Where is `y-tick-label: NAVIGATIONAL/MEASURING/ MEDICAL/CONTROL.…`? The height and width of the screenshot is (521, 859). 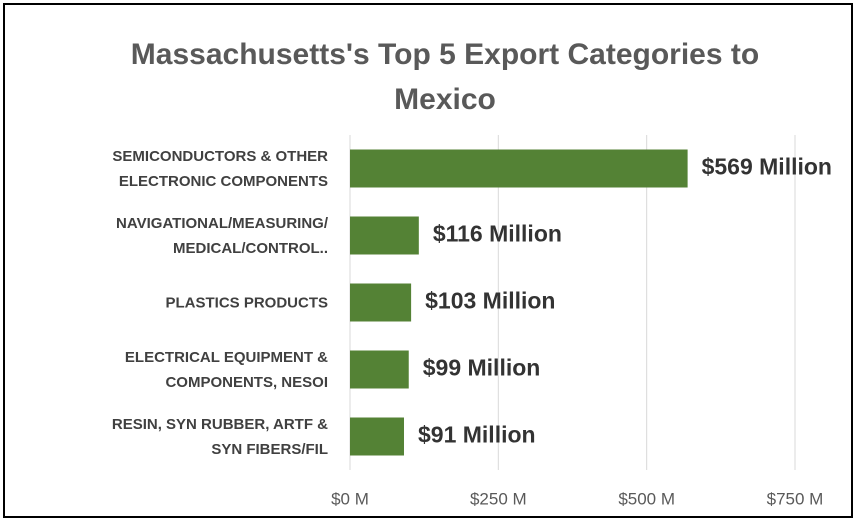
y-tick-label: NAVIGATIONAL/MEASURING/ MEDICAL/CONTROL.… is located at coordinates (222, 235).